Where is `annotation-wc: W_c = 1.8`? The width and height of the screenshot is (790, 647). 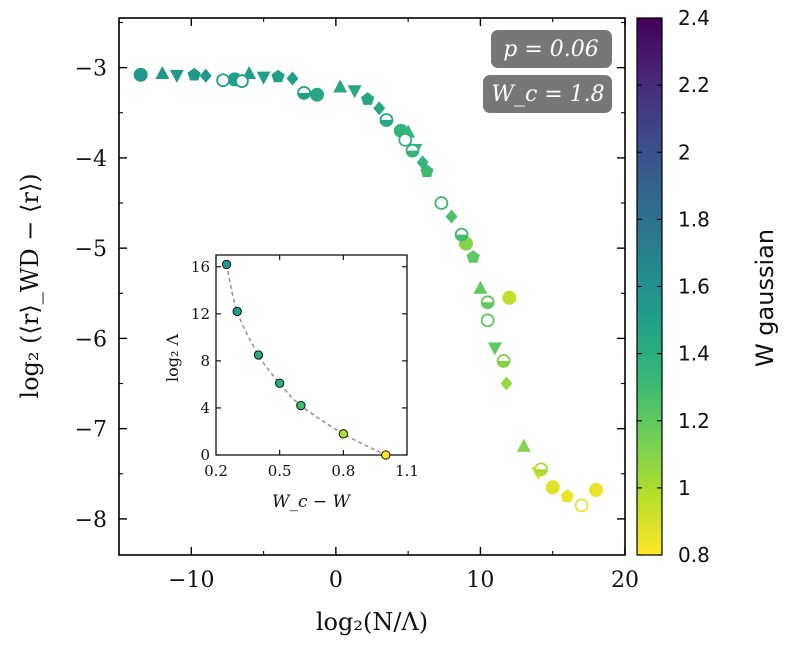
annotation-wc: W_c = 1.8 is located at coordinates (547, 94).